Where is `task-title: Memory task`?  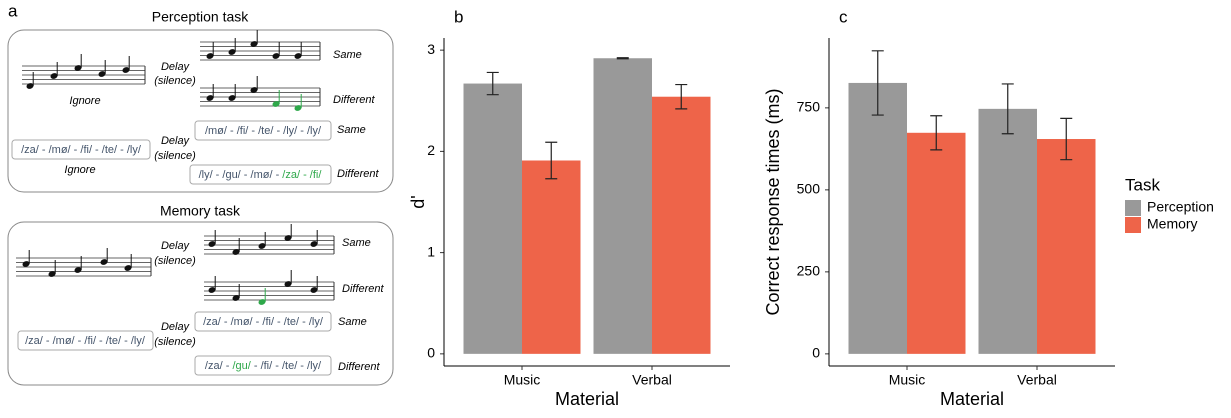
task-title: Memory task is located at coordinates (200, 211).